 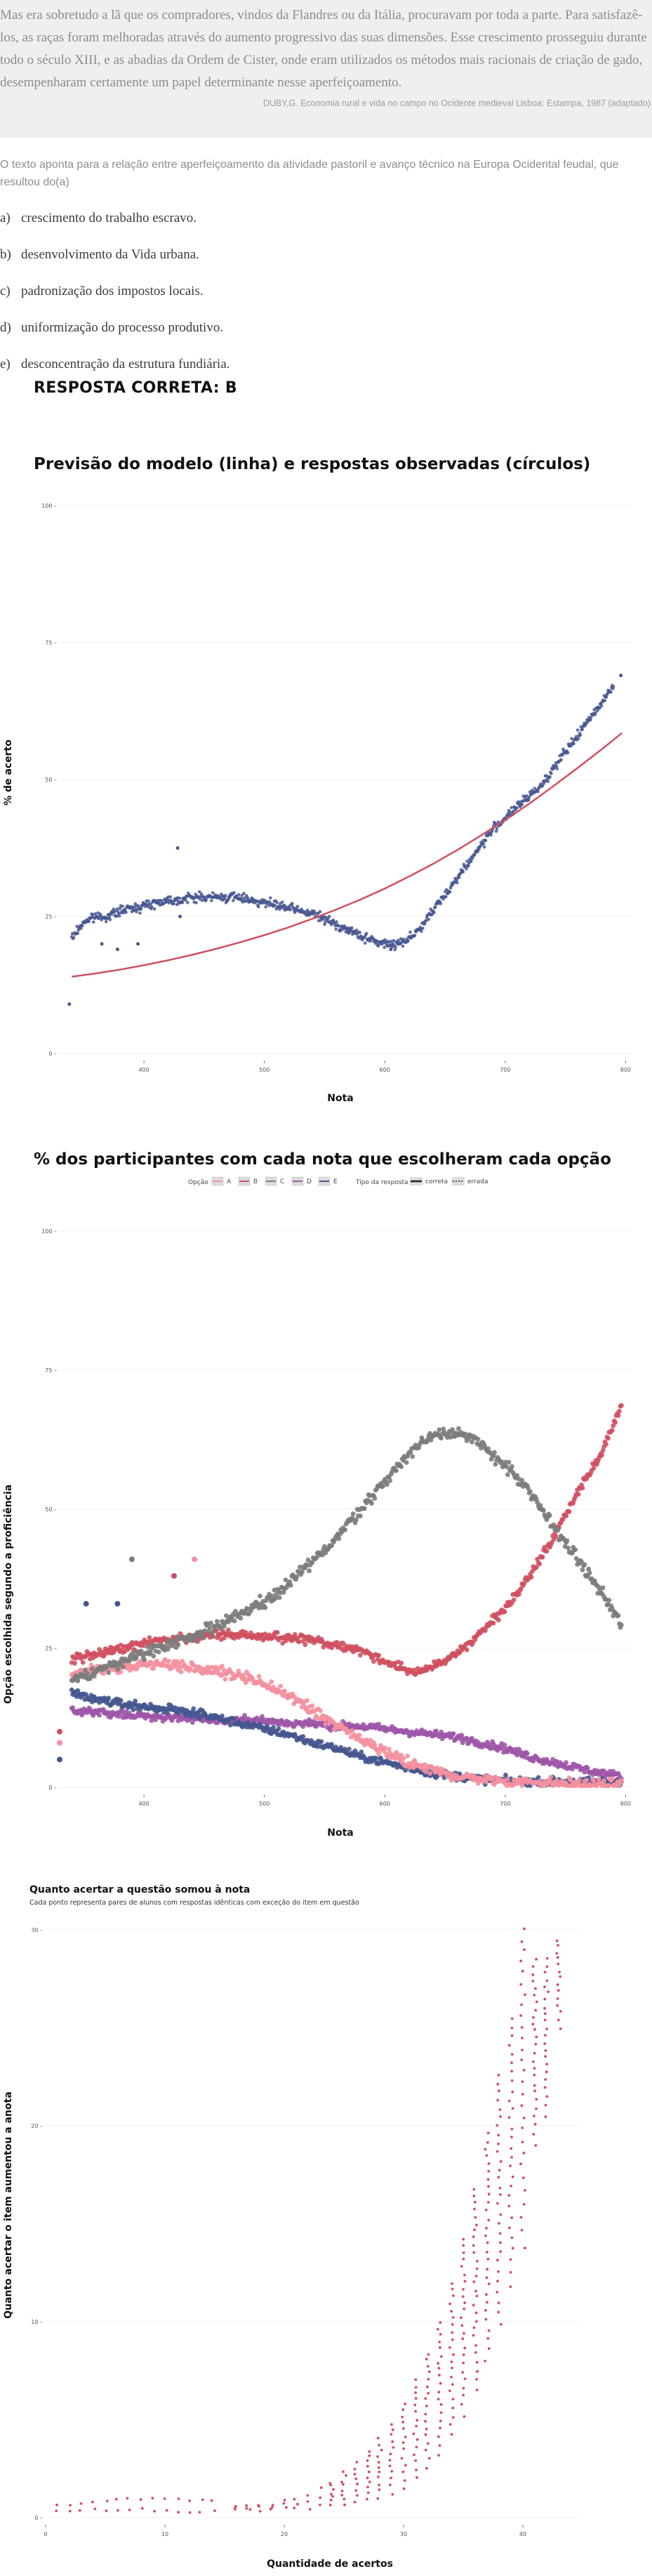 I want to click on option-text: desconcentração da estrutura fundiária., so click(x=126, y=364).